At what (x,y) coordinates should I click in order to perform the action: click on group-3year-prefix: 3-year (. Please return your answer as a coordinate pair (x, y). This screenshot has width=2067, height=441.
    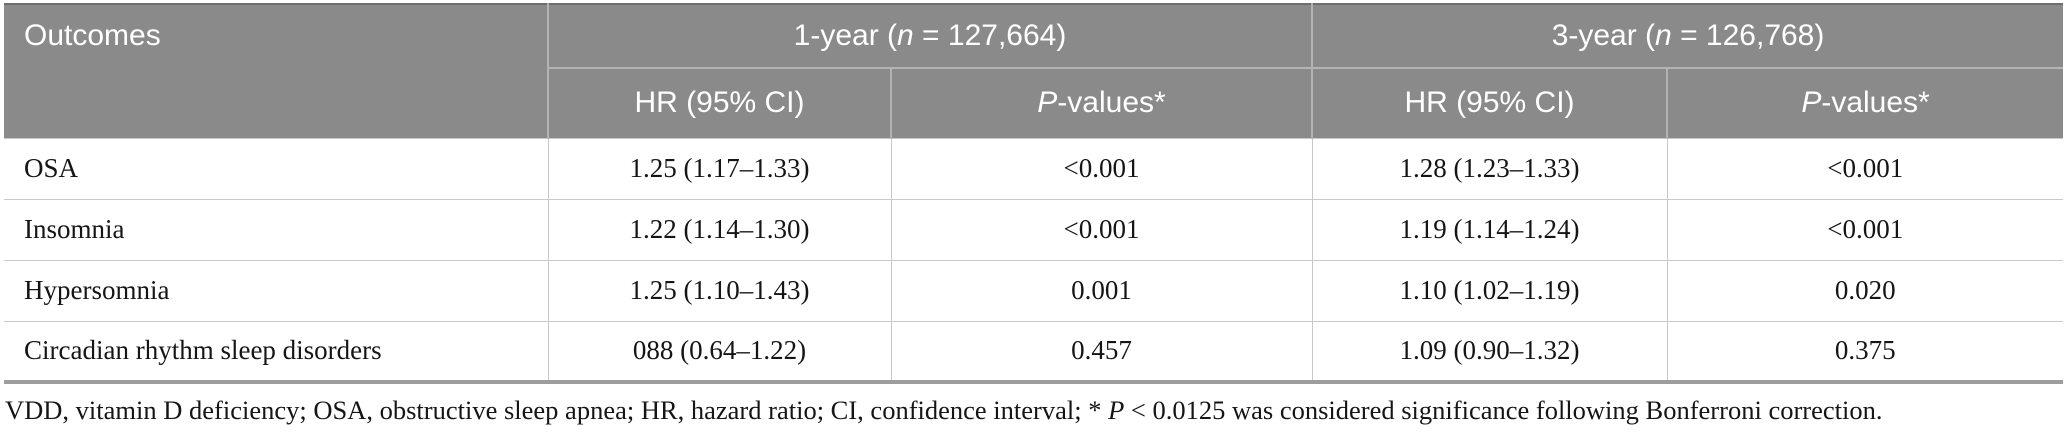
    Looking at the image, I should click on (1603, 35).